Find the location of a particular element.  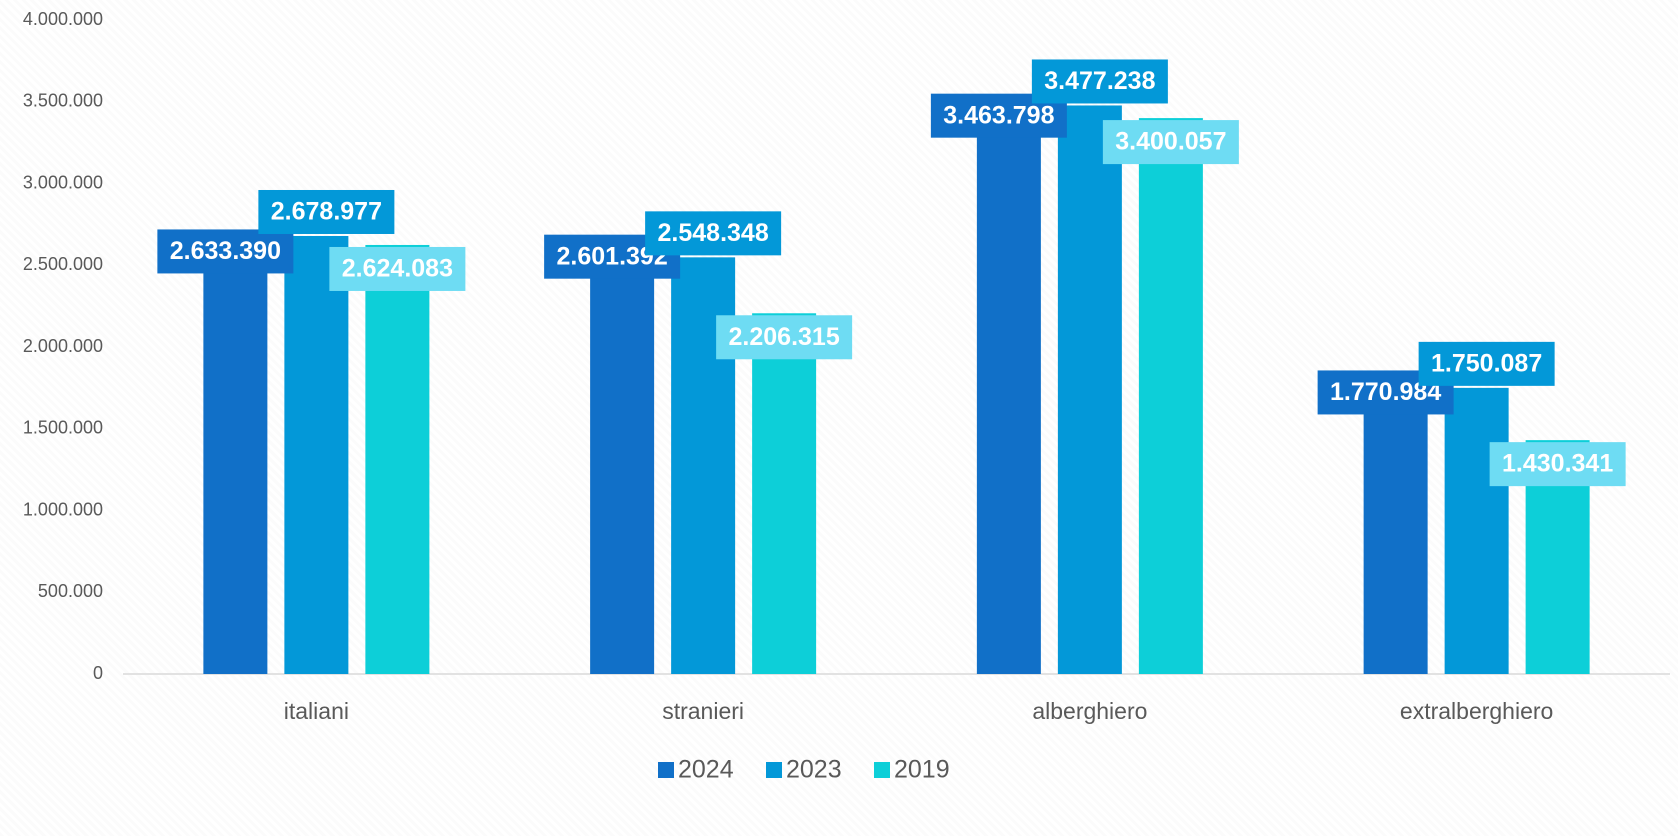

y-tick-label: 3.500.000 is located at coordinates (63, 101).